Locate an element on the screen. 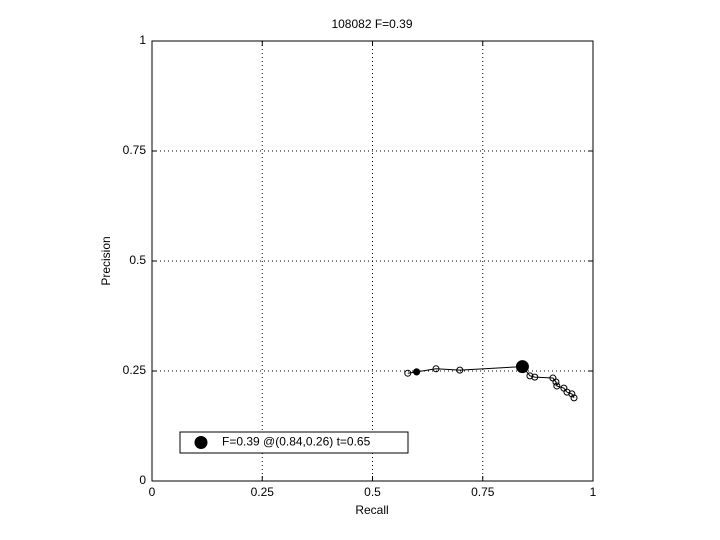 The image size is (720, 540). x-tick-label: 0.25 is located at coordinates (263, 492).